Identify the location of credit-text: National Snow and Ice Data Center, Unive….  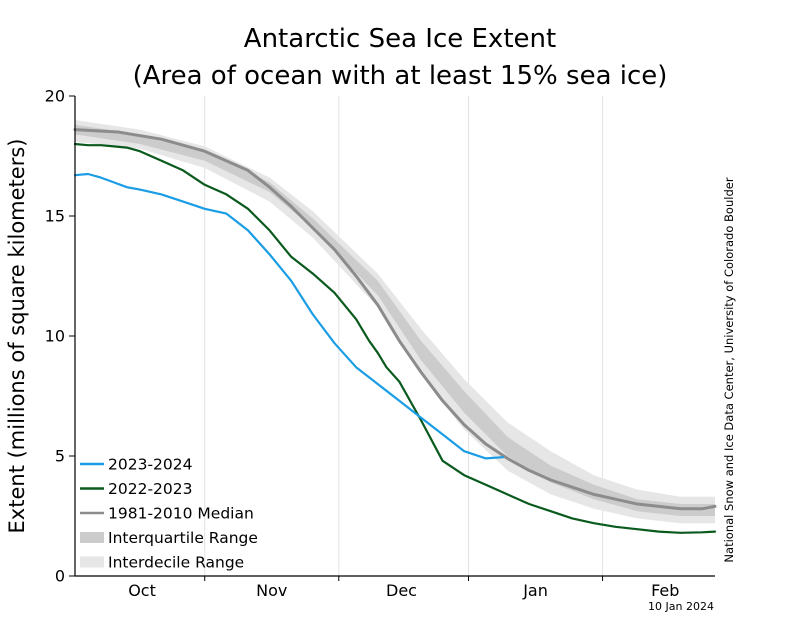
(729, 369).